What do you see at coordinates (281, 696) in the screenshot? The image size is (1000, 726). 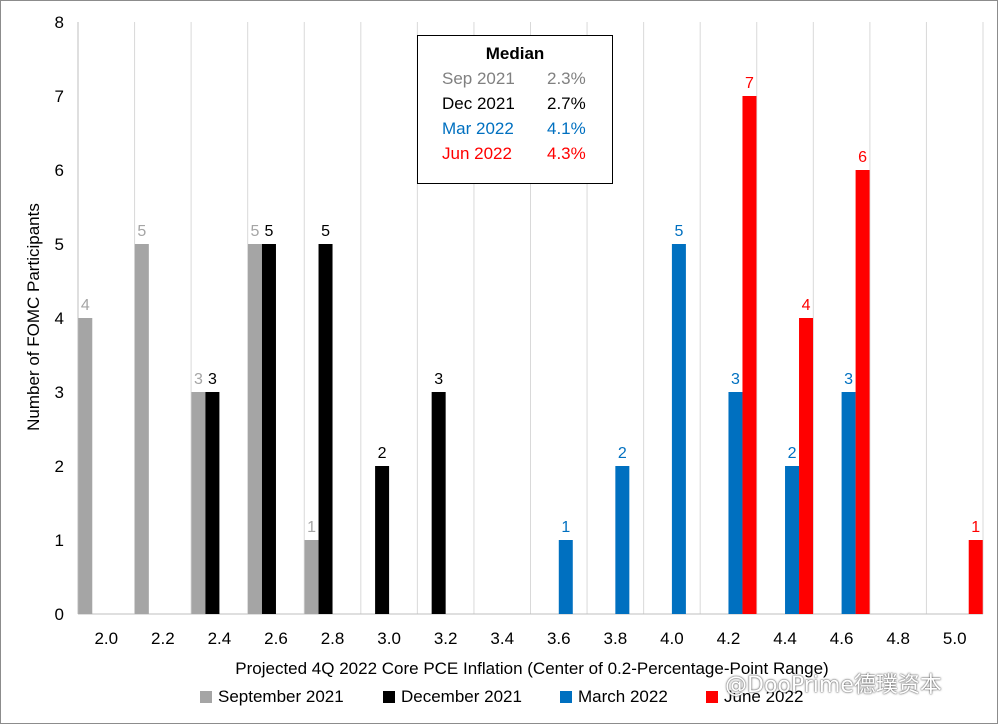 I see `legend-label: September 2021` at bounding box center [281, 696].